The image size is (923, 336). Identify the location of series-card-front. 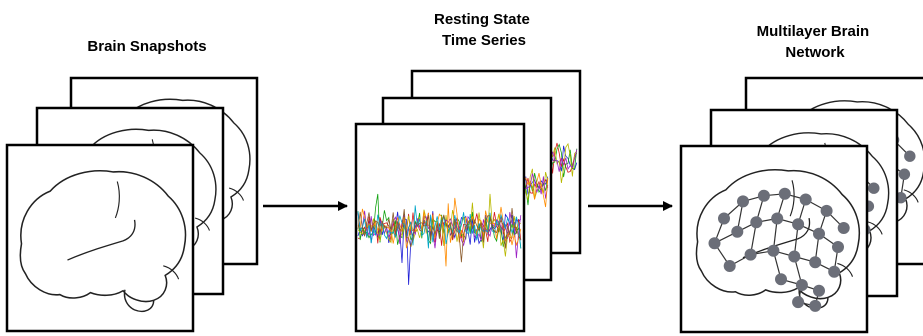
(440, 227).